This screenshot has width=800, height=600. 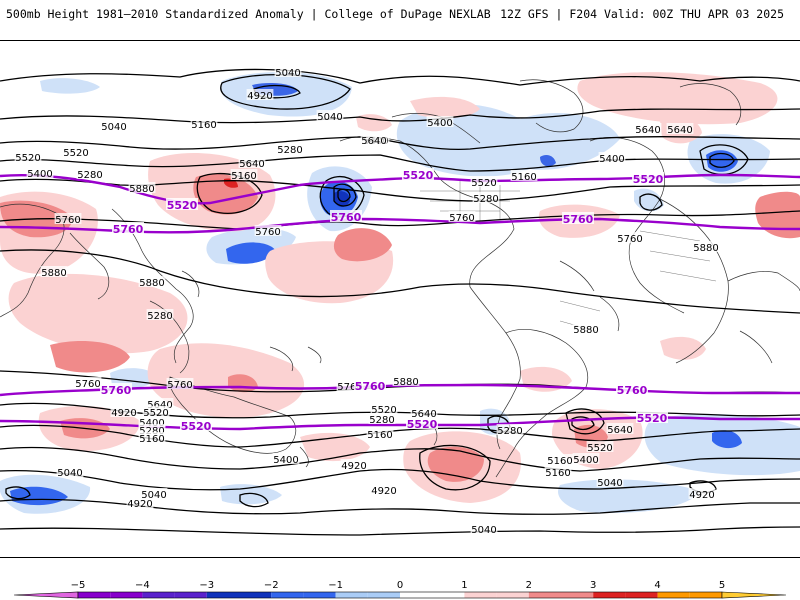 What do you see at coordinates (46, 595) in the screenshot?
I see `colorbar-left-arrow` at bounding box center [46, 595].